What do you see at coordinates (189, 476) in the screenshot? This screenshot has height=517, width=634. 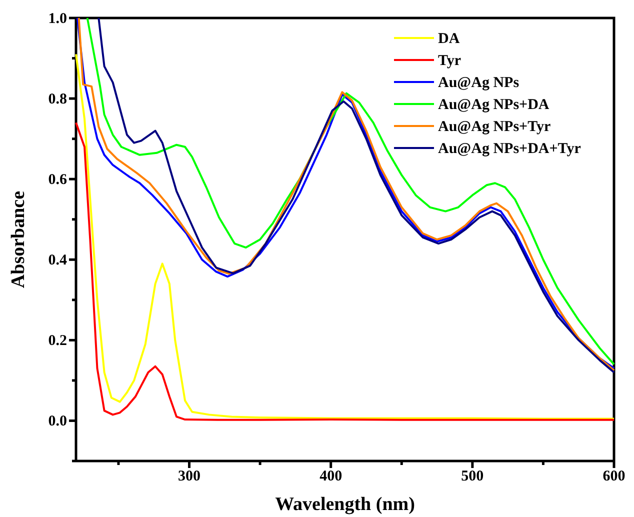 I see `x-tick-label: 300` at bounding box center [189, 476].